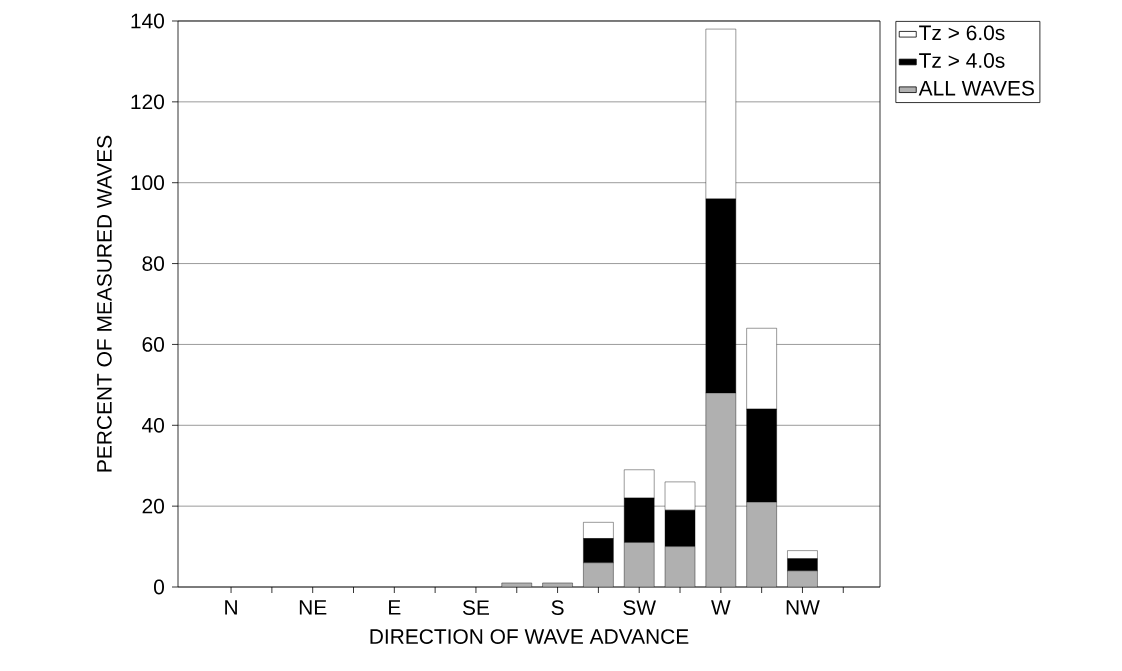 The height and width of the screenshot is (671, 1122). Describe the element at coordinates (159, 587) in the screenshot. I see `y-tick-label: 0` at that location.